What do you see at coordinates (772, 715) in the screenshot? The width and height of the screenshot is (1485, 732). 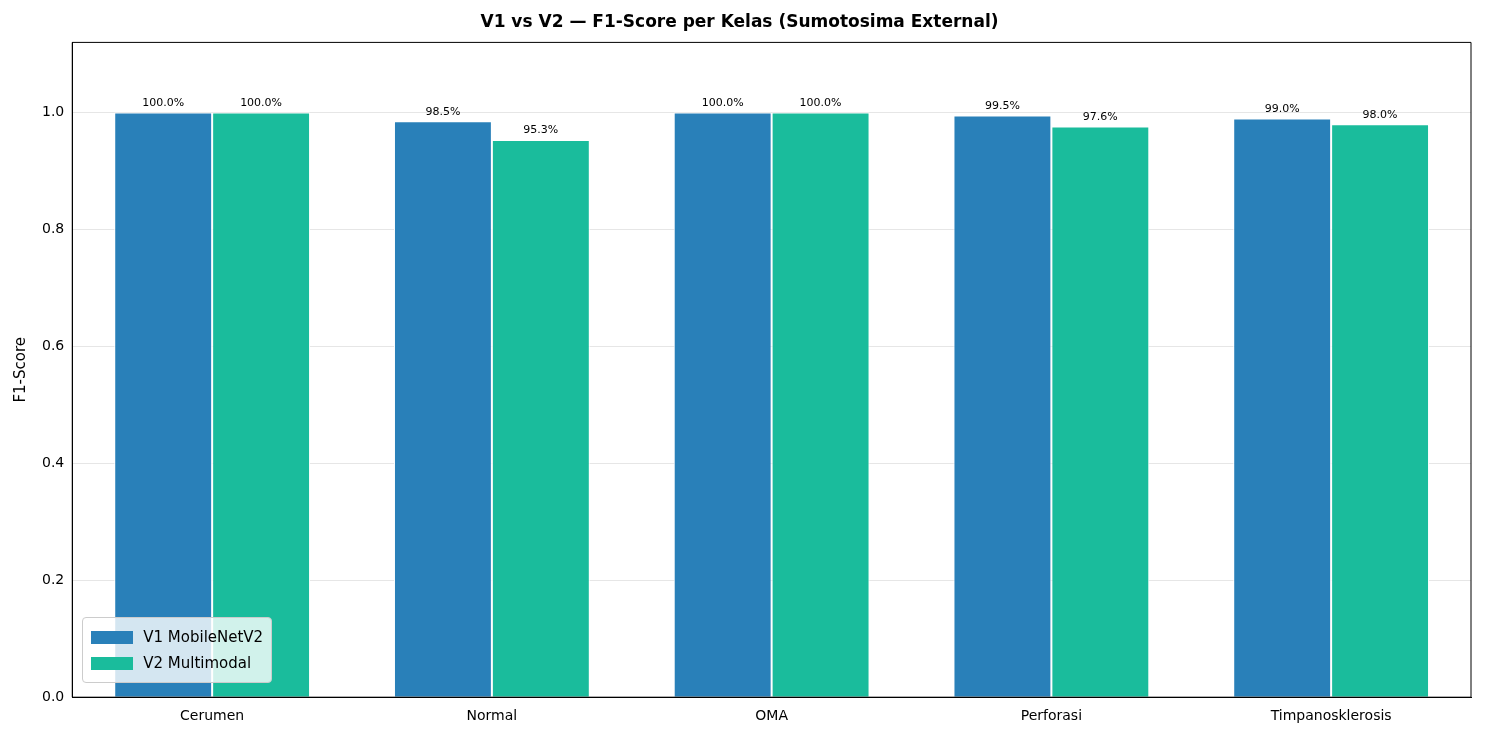 I see `x-tick-label: OMA` at bounding box center [772, 715].